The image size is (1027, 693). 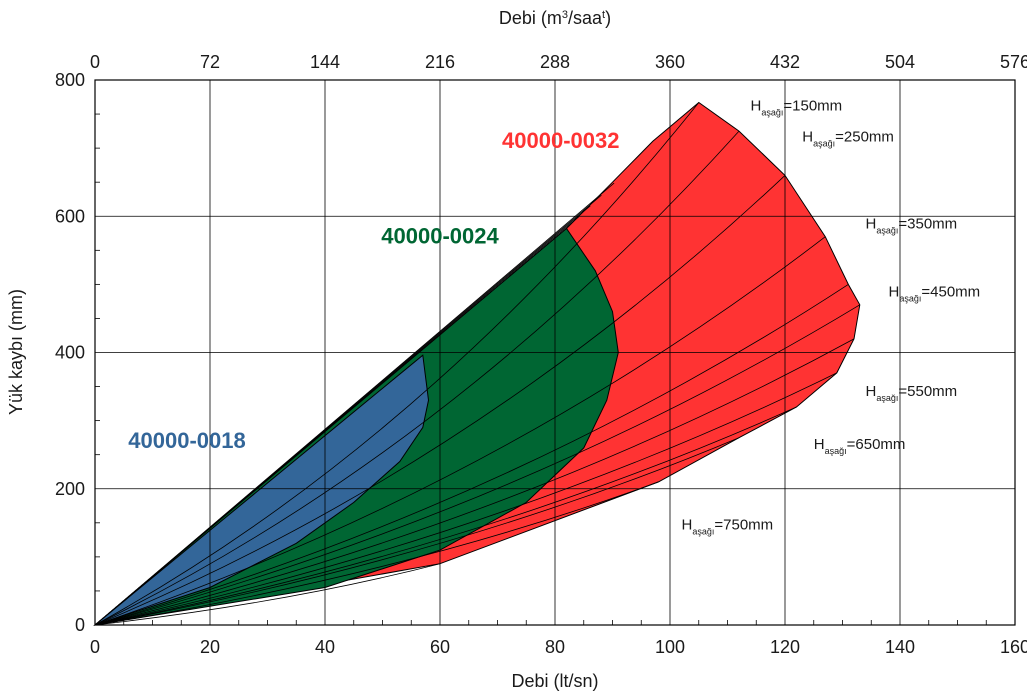 I want to click on x-tick-label: 20, so click(x=210, y=647).